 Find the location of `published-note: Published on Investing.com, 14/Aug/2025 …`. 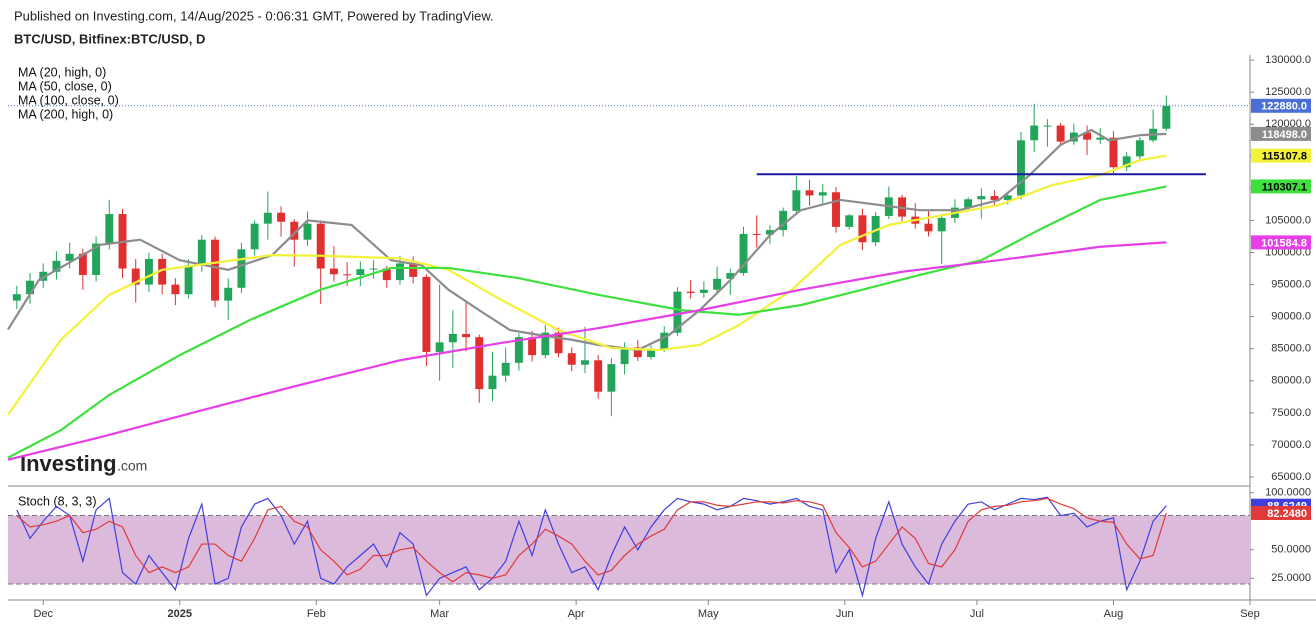

published-note: Published on Investing.com, 14/Aug/2025 … is located at coordinates (254, 15).